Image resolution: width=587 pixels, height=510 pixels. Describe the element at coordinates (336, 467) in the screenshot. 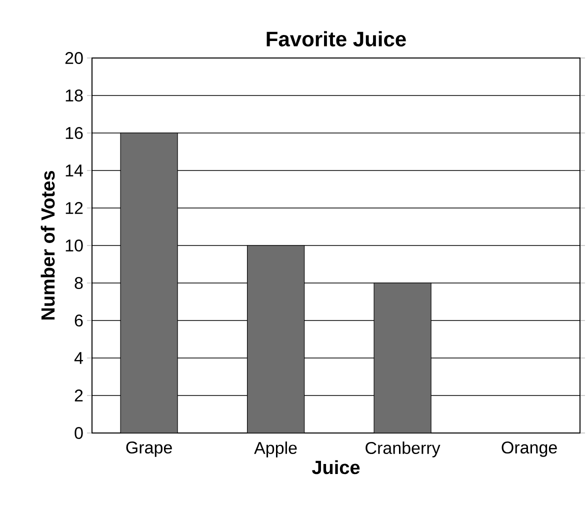

I see `x-axis-title: Juice` at that location.